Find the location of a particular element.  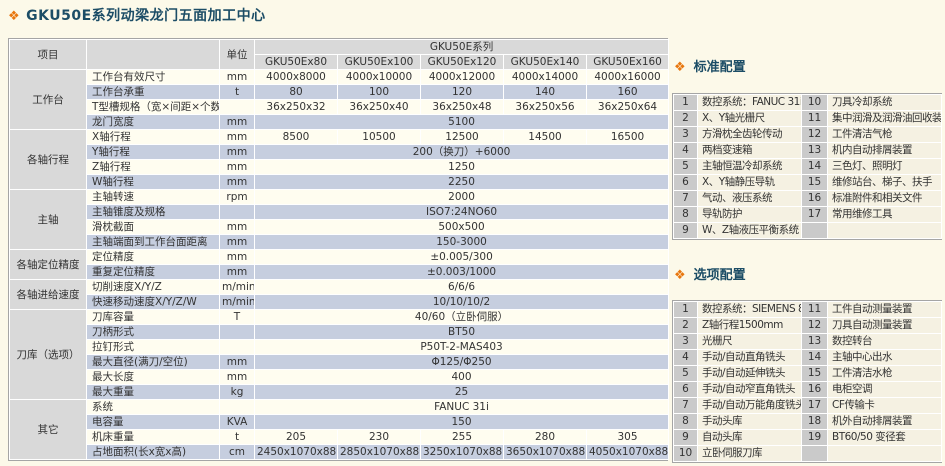

spec-value-cell: 120 is located at coordinates (462, 92).